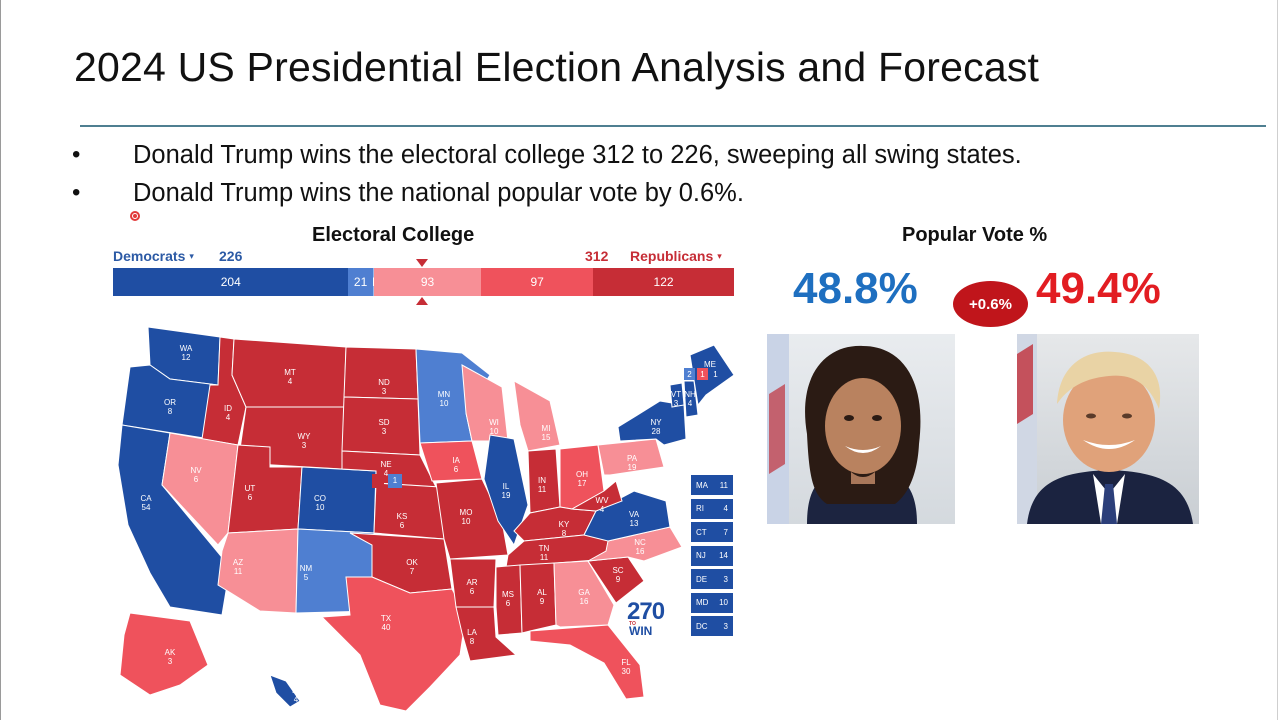 The height and width of the screenshot is (720, 1280). What do you see at coordinates (584, 592) in the screenshot?
I see `state-abbr-label: GA` at bounding box center [584, 592].